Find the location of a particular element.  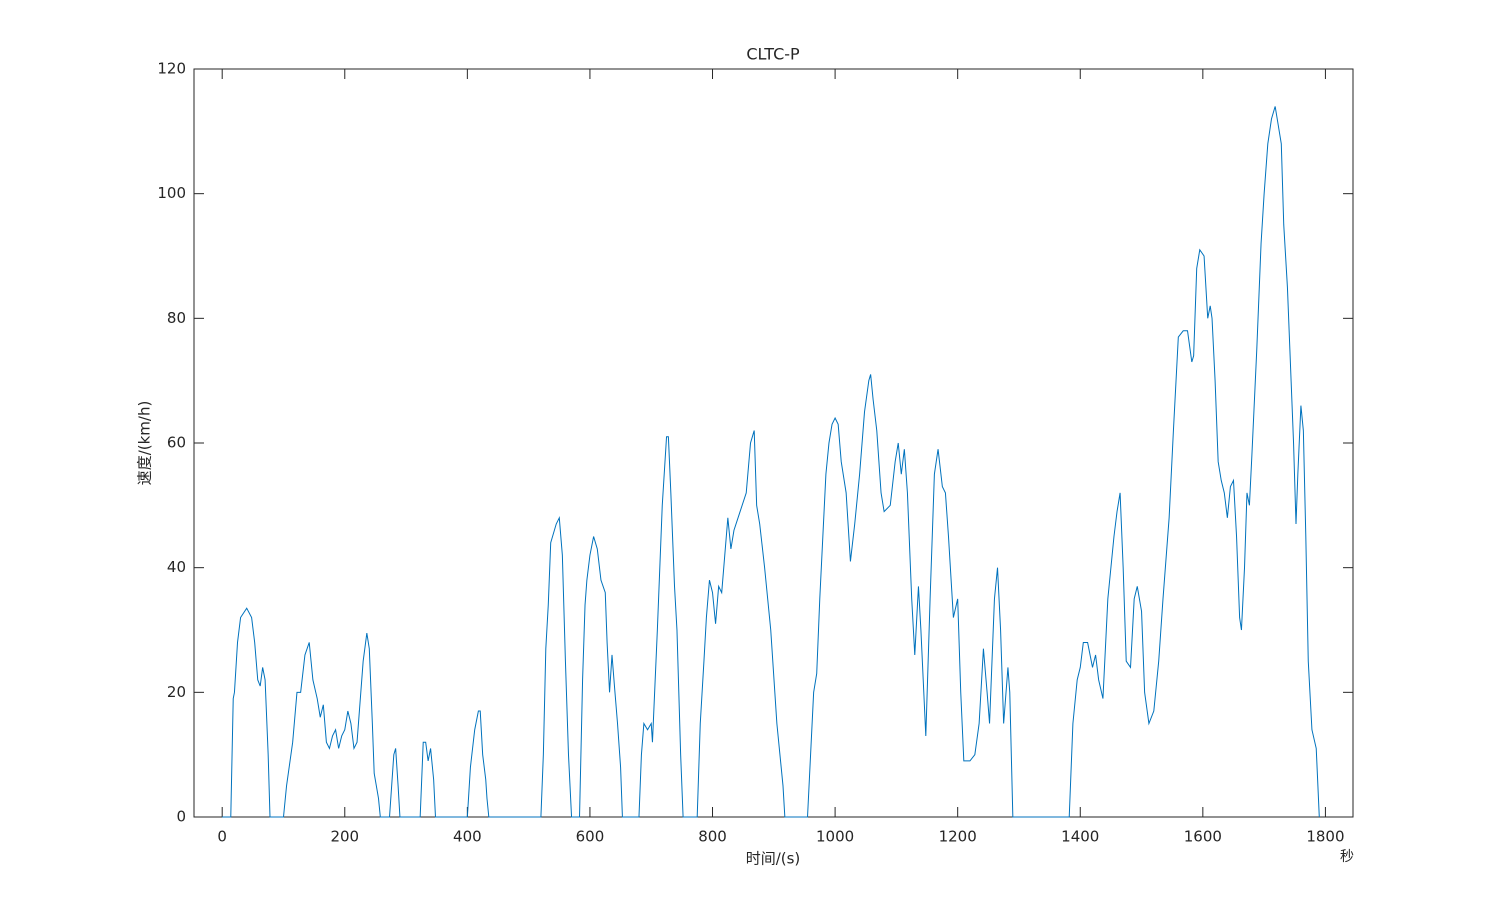

y-tick-label: 60 is located at coordinates (176, 443).